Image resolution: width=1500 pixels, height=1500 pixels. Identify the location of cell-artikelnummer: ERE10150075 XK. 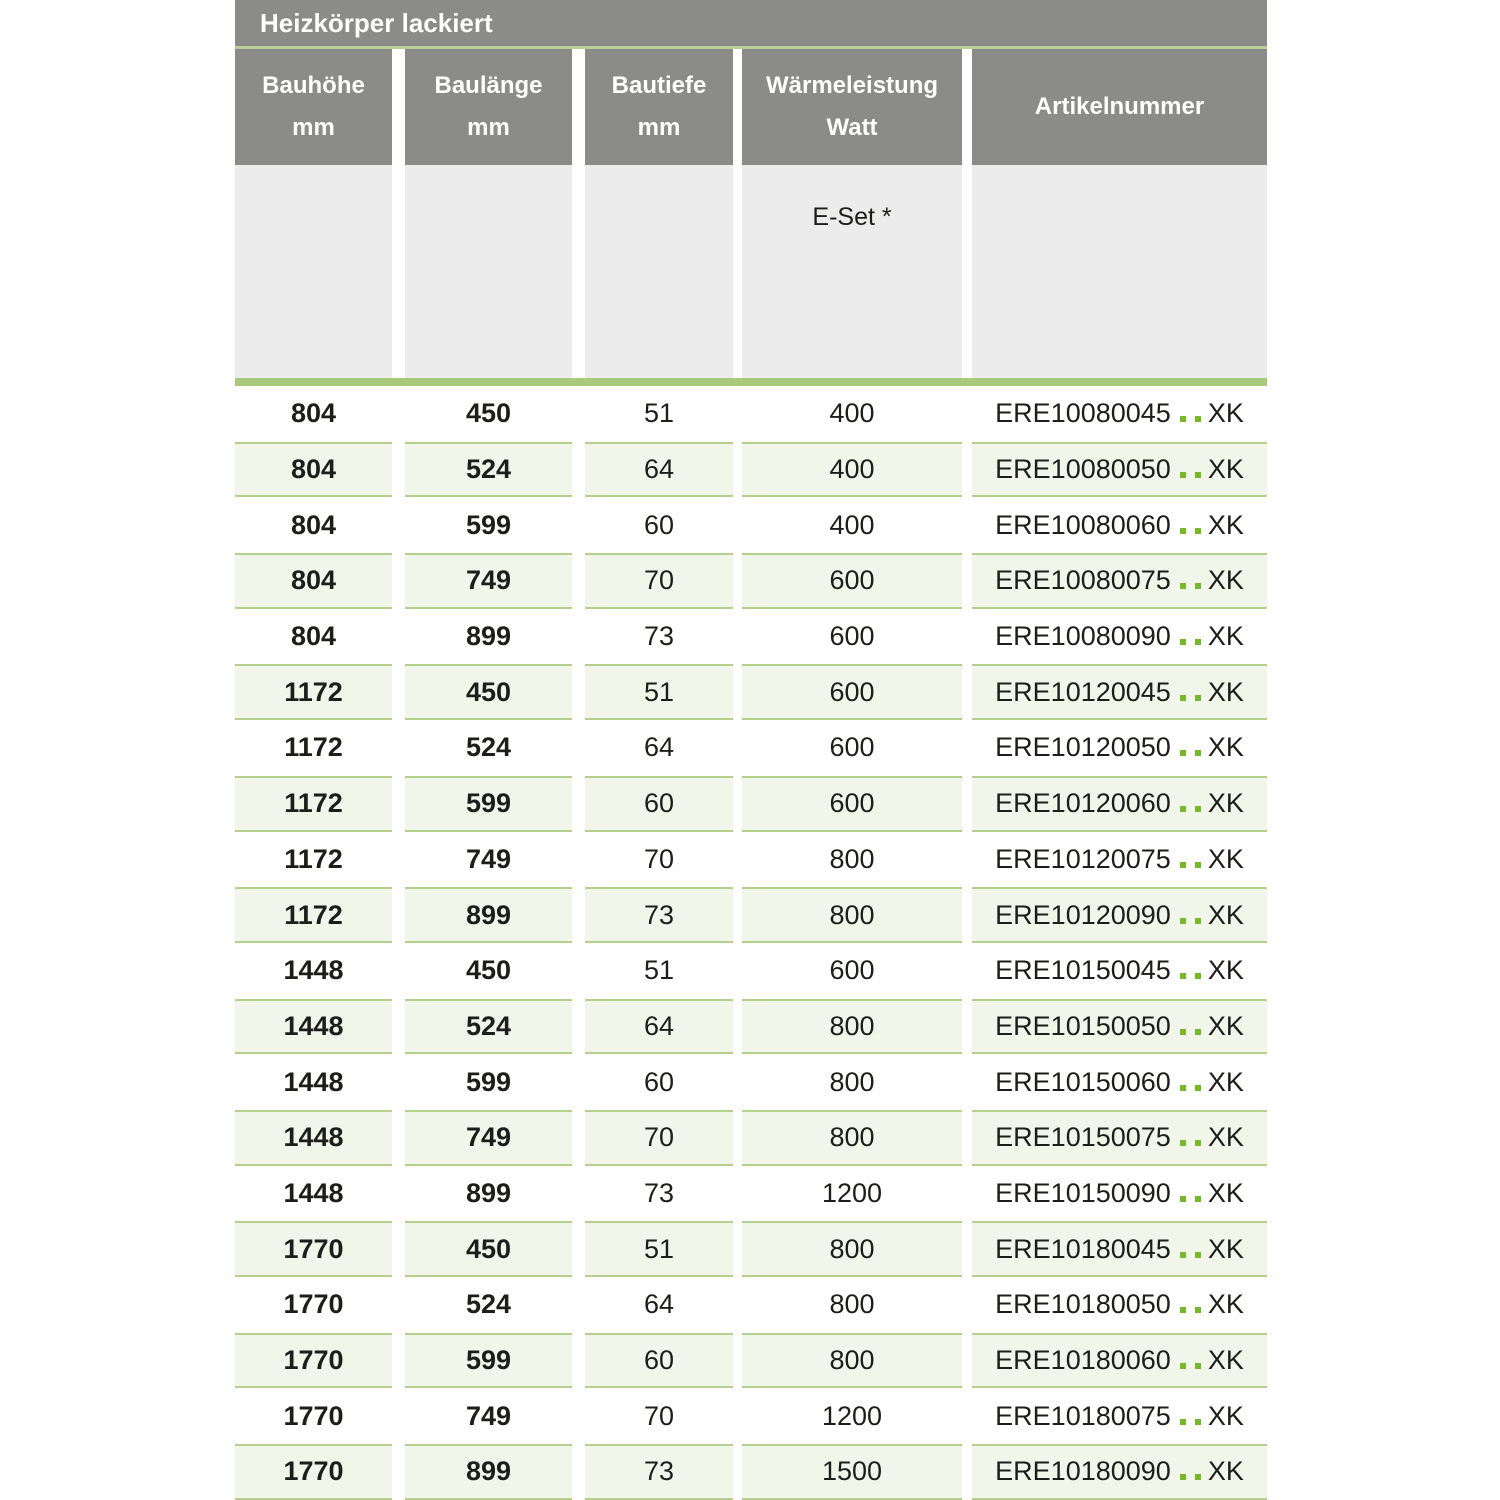
(1119, 1137).